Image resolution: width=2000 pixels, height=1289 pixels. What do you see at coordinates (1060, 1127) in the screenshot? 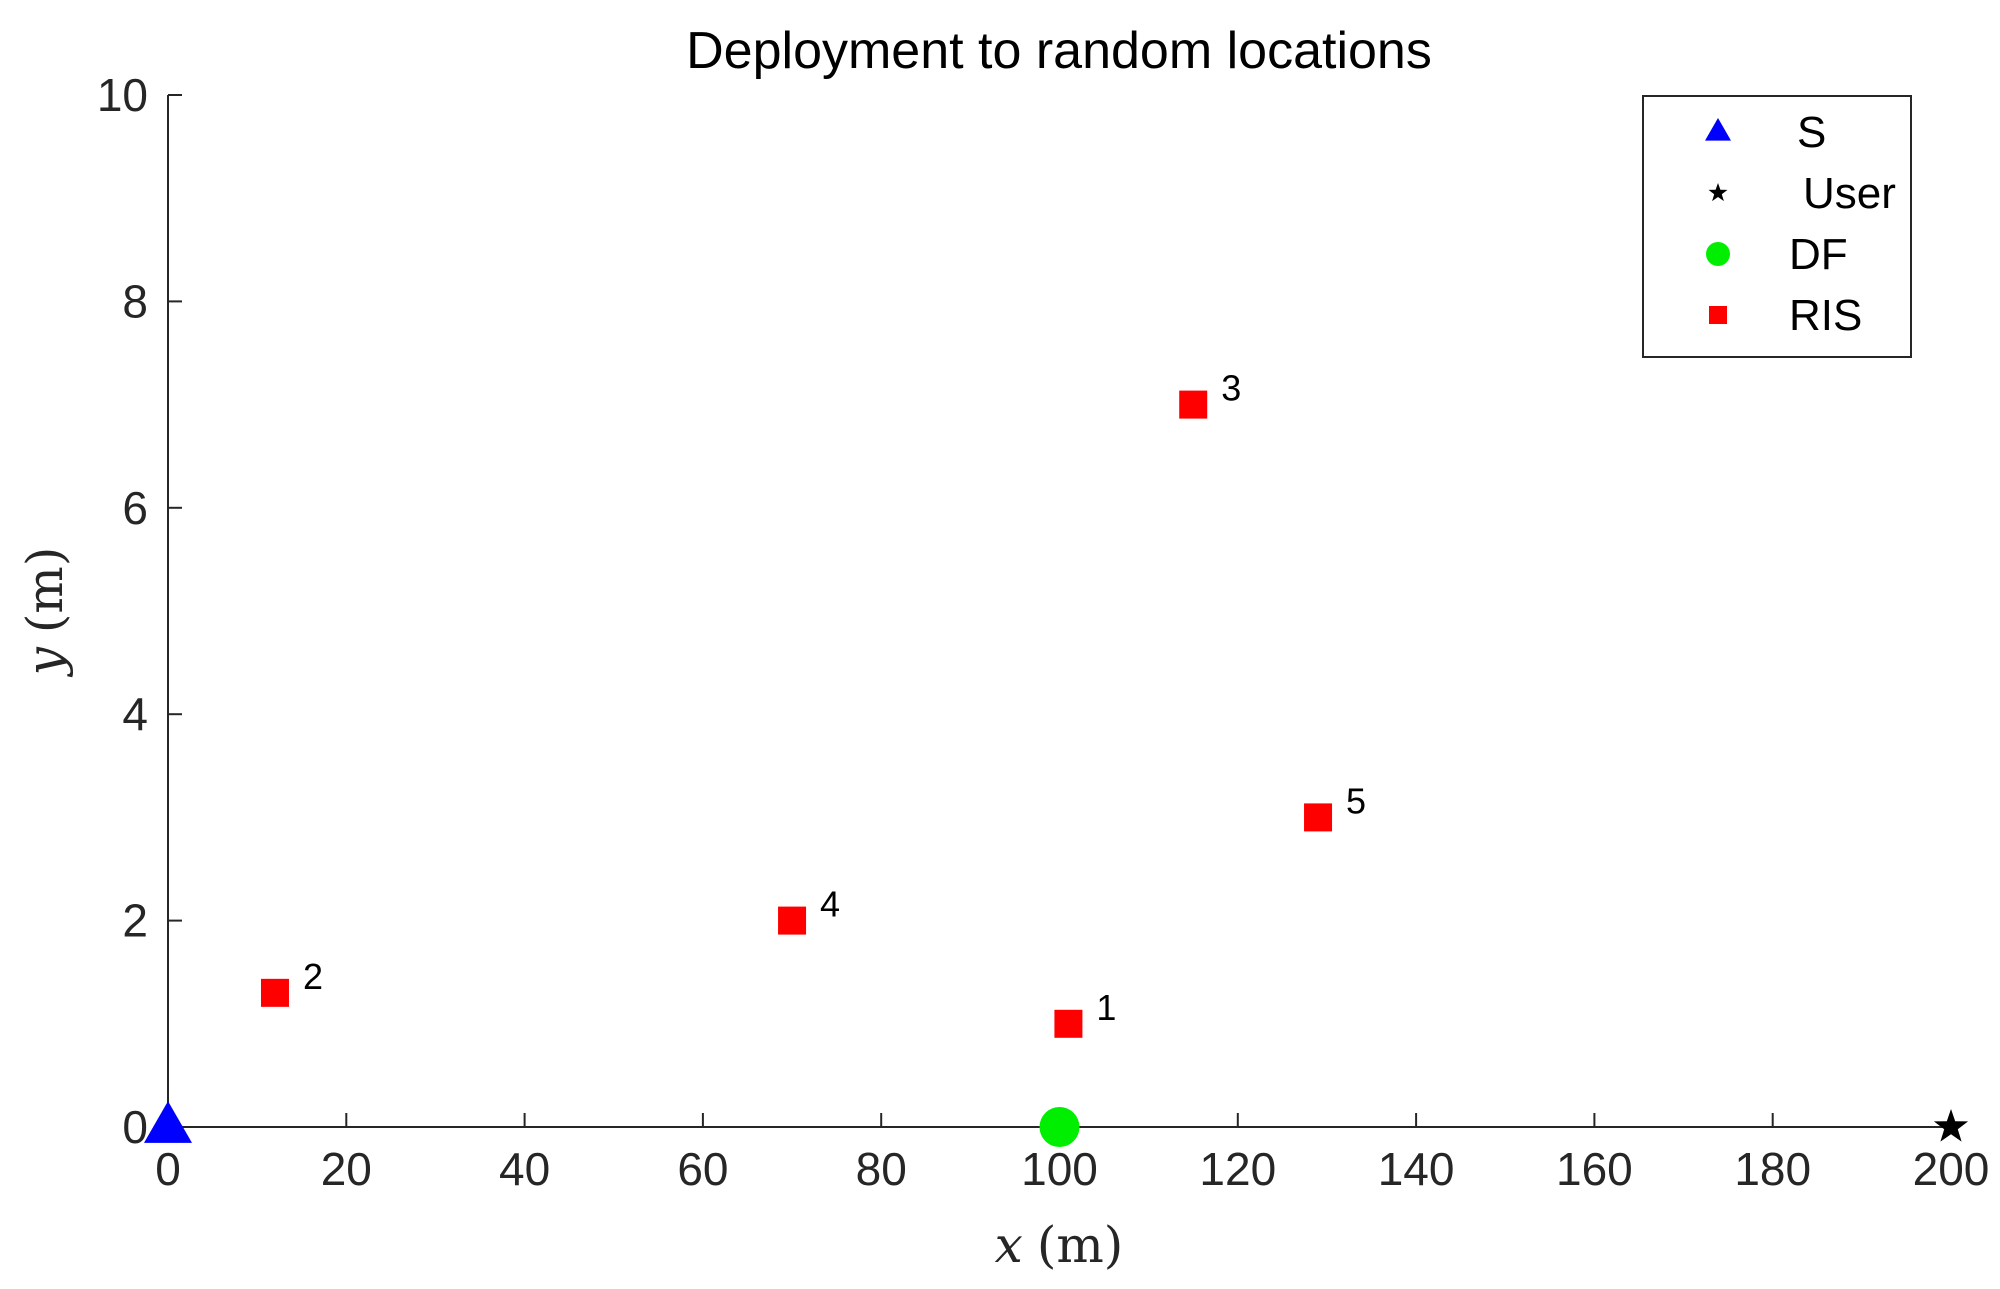
I see `df-point` at bounding box center [1060, 1127].